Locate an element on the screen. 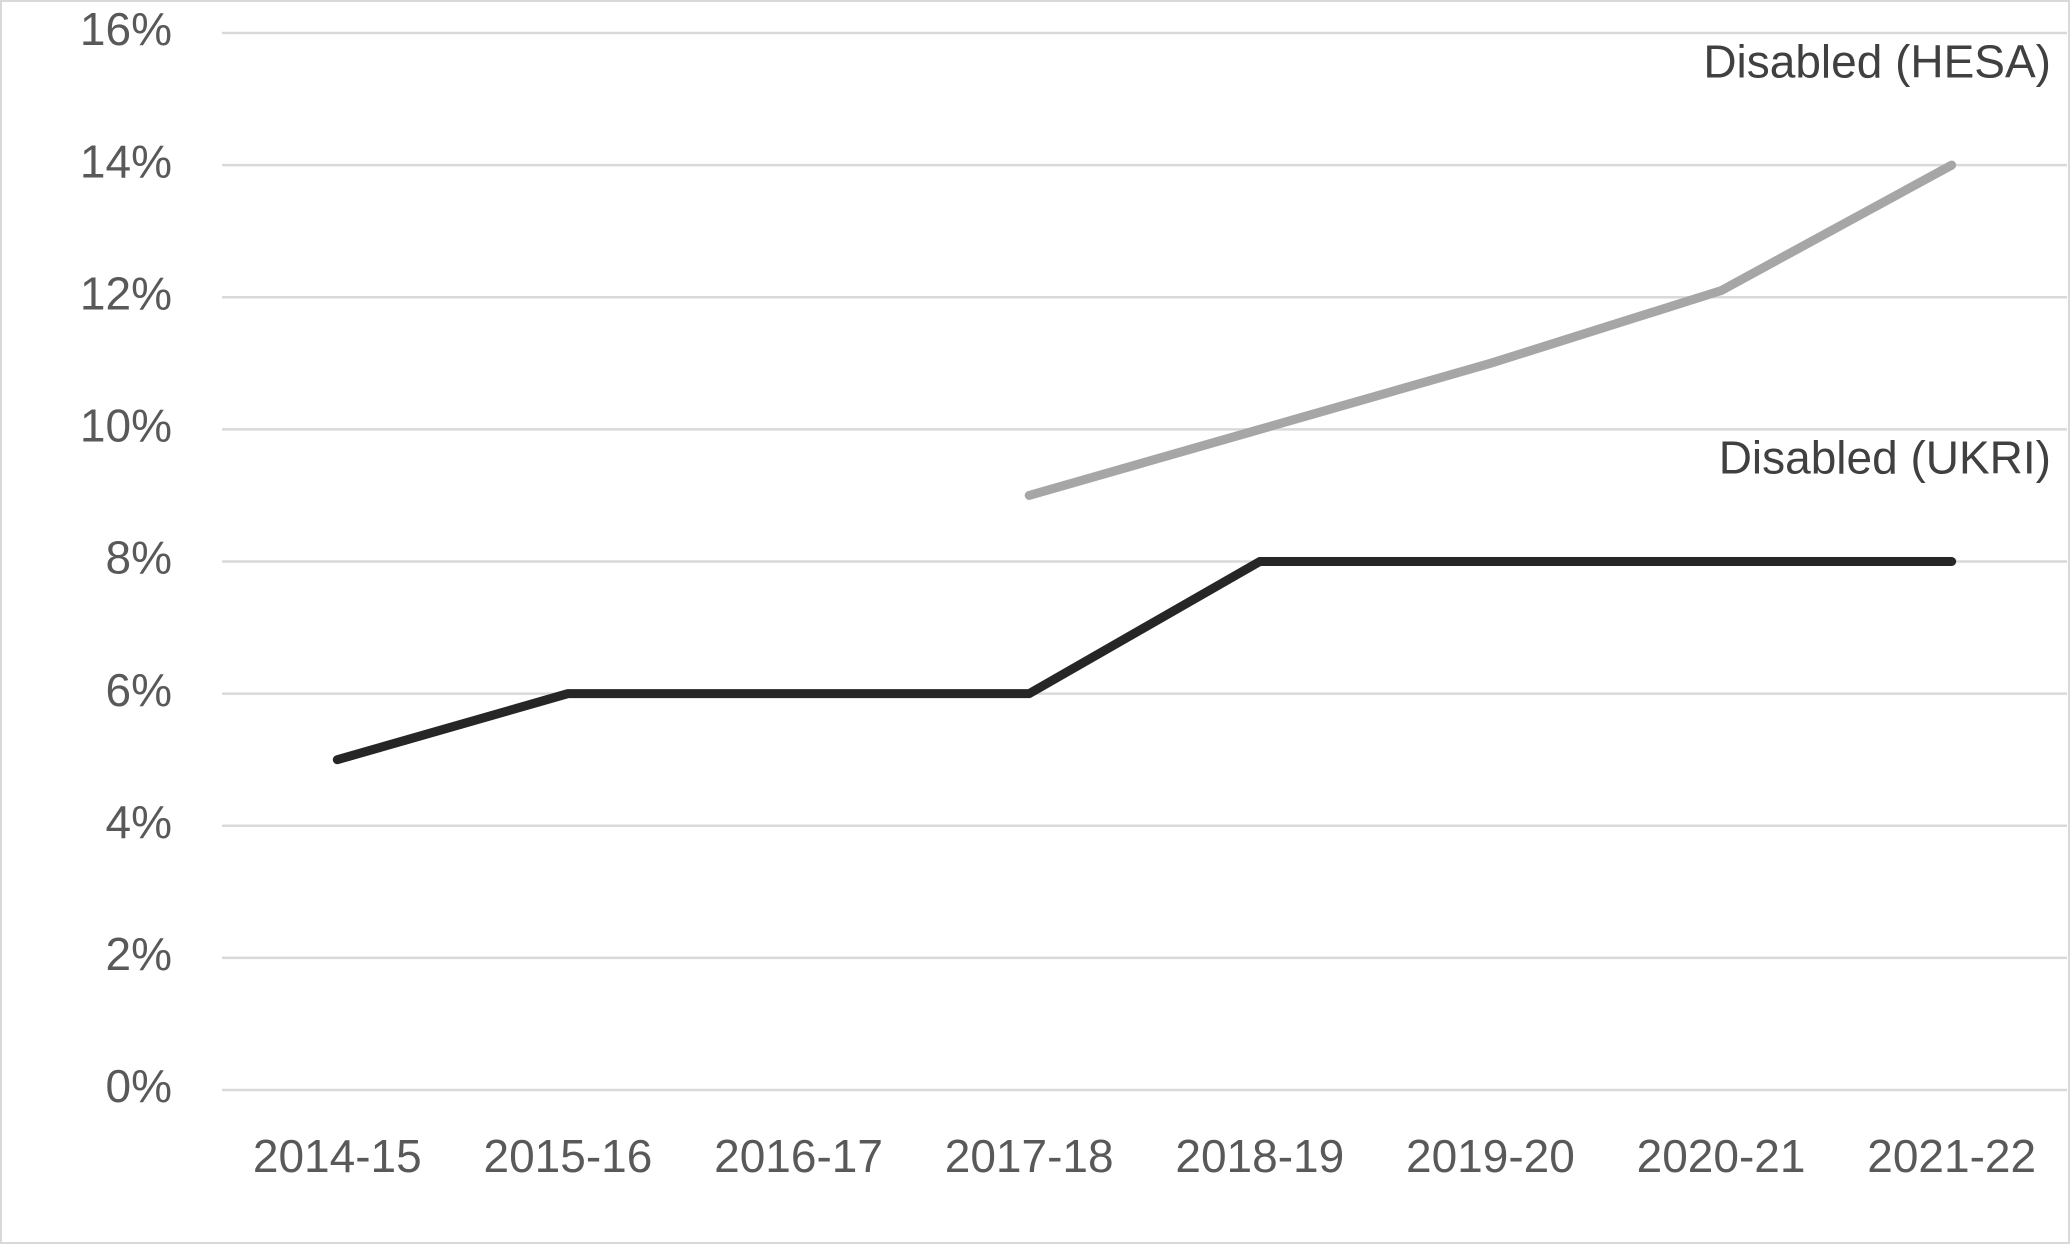 The width and height of the screenshot is (2071, 1245). y-tick-label: 8% is located at coordinates (139, 558).